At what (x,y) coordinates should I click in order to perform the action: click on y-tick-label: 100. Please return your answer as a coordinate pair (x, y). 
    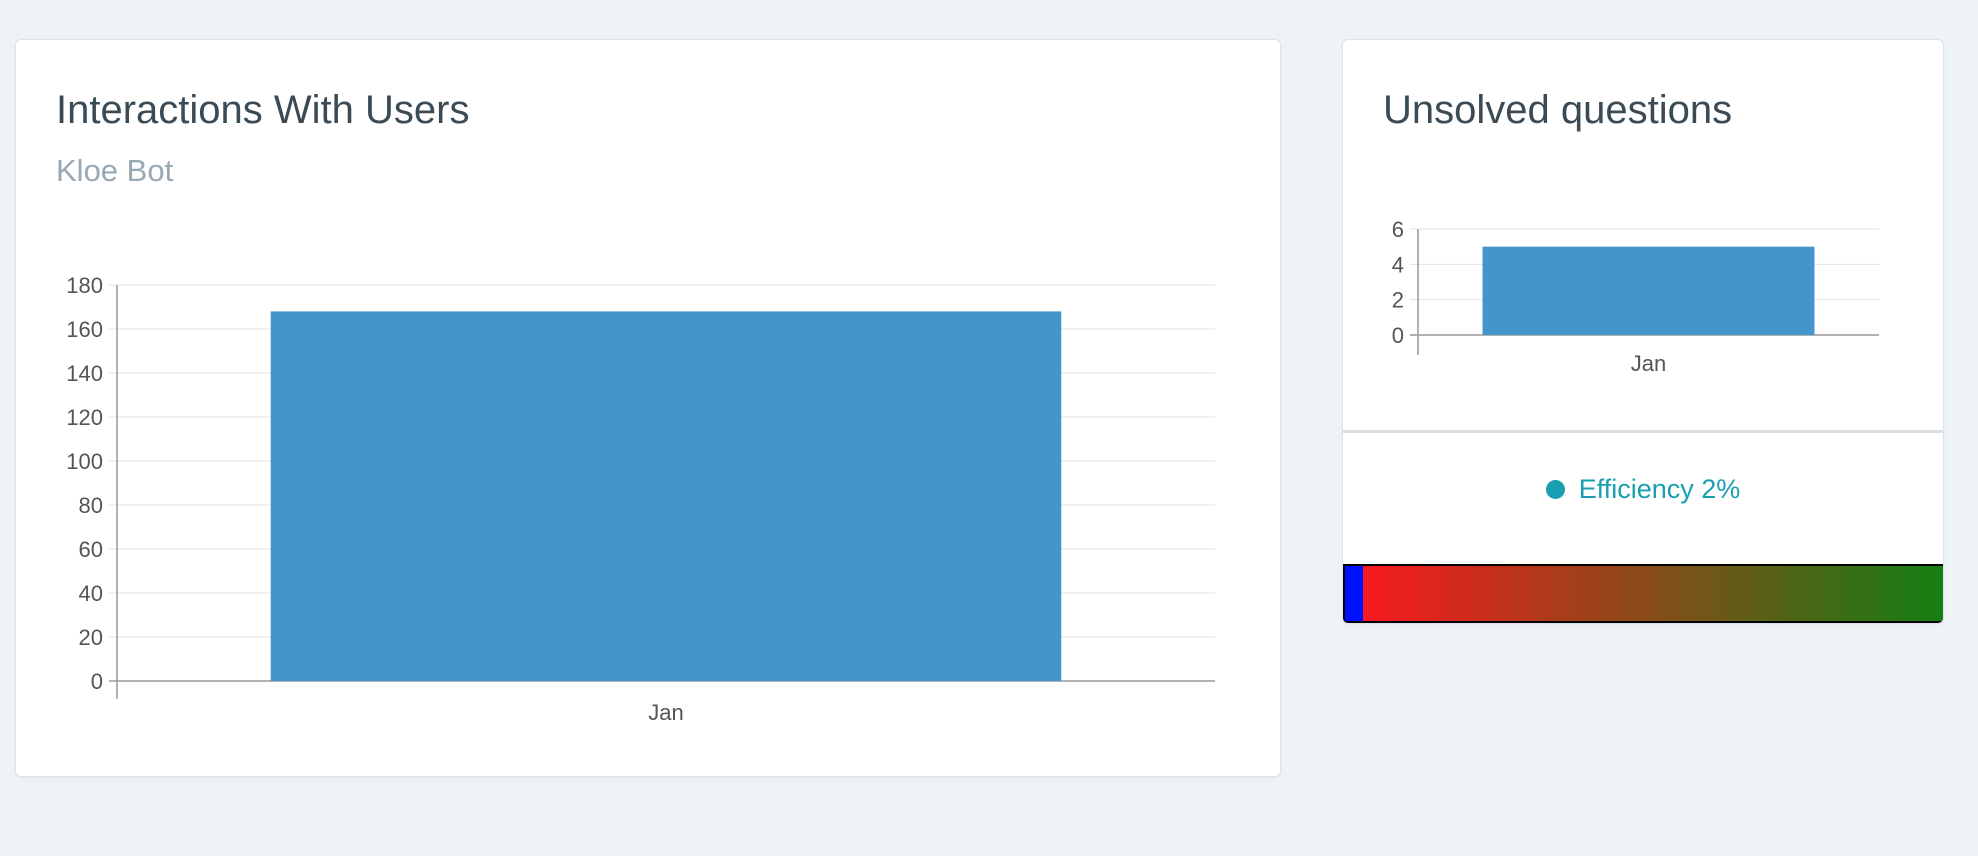
    Looking at the image, I should click on (84, 461).